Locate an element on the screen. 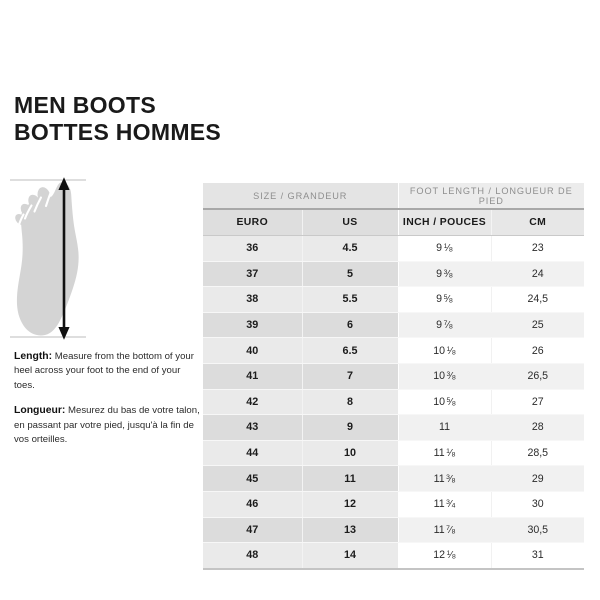 Image resolution: width=600 pixels, height=600 pixels. cell-cm: 24 is located at coordinates (537, 274).